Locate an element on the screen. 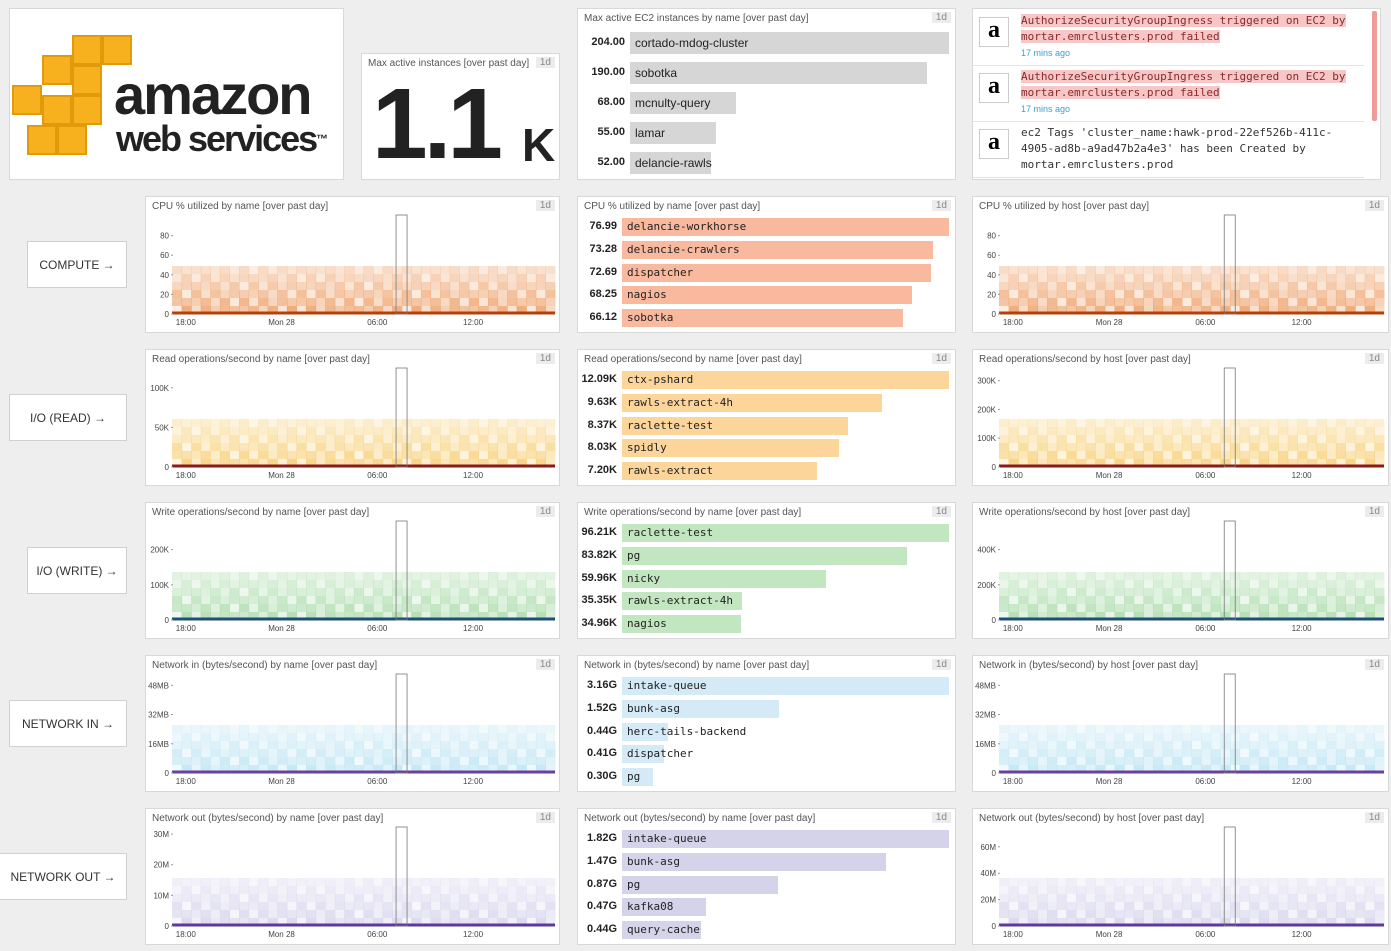 This screenshot has height=951, width=1391. nav-button: NETWORK IN → is located at coordinates (68, 723).